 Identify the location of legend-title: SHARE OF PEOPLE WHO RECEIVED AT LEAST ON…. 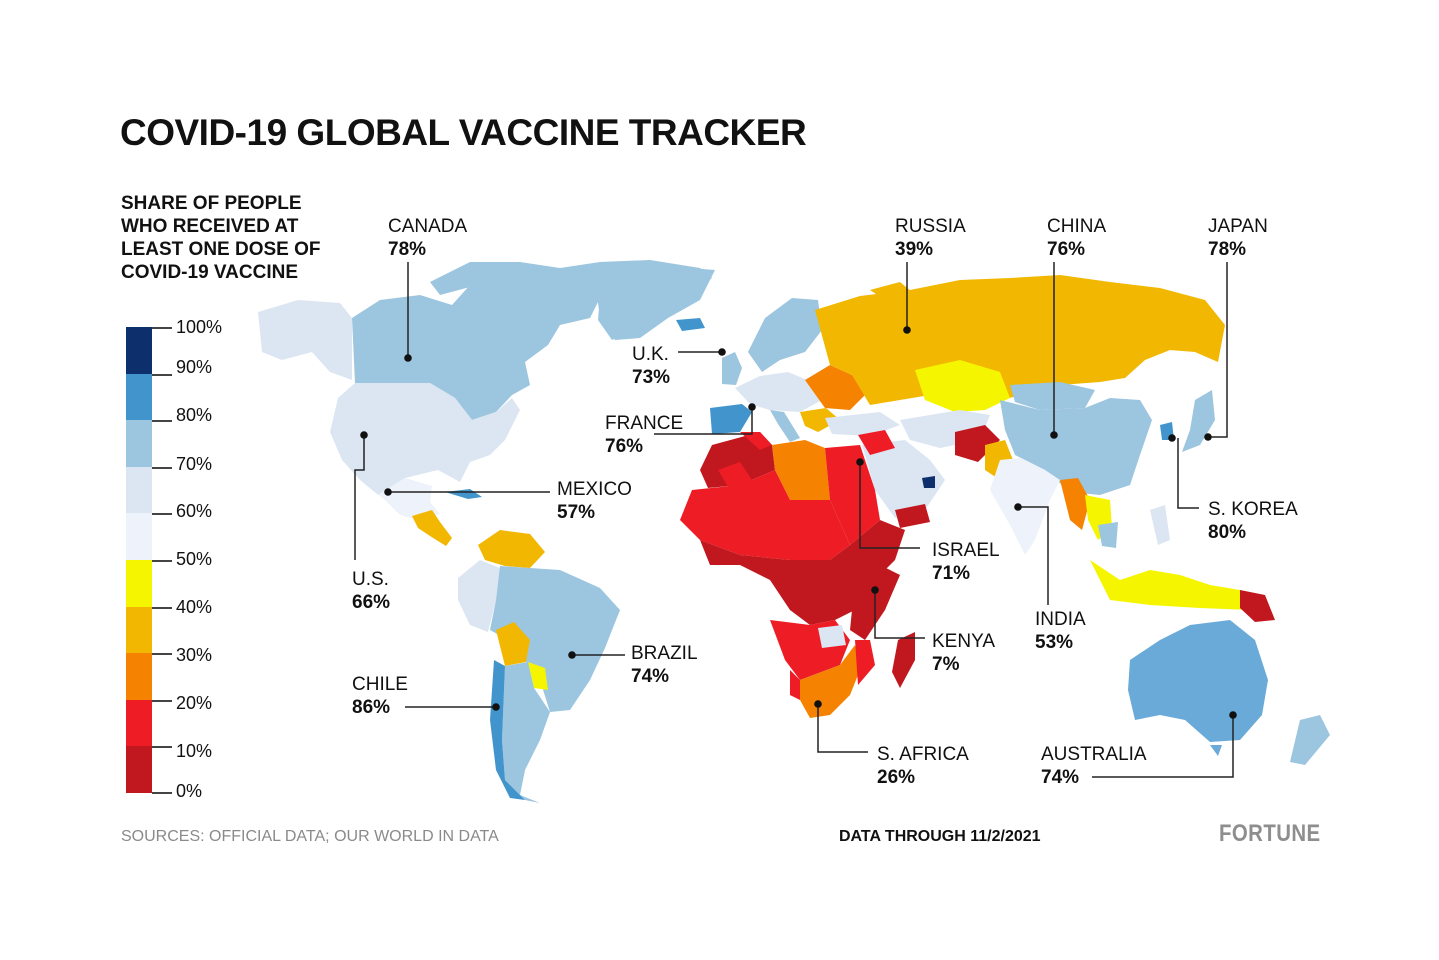
(221, 238).